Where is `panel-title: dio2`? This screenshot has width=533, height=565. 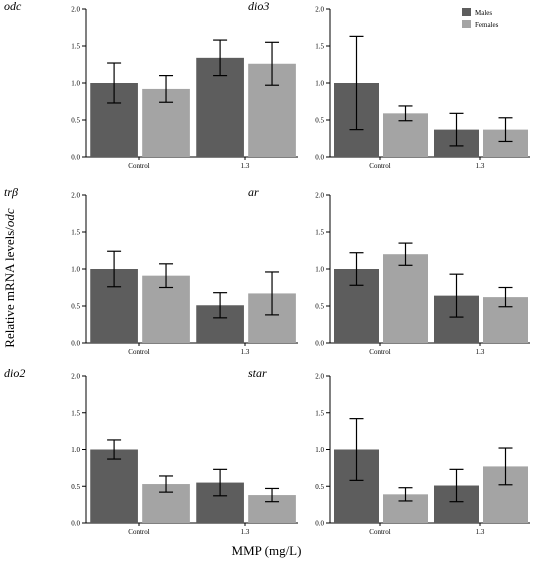 panel-title: dio2 is located at coordinates (14, 373).